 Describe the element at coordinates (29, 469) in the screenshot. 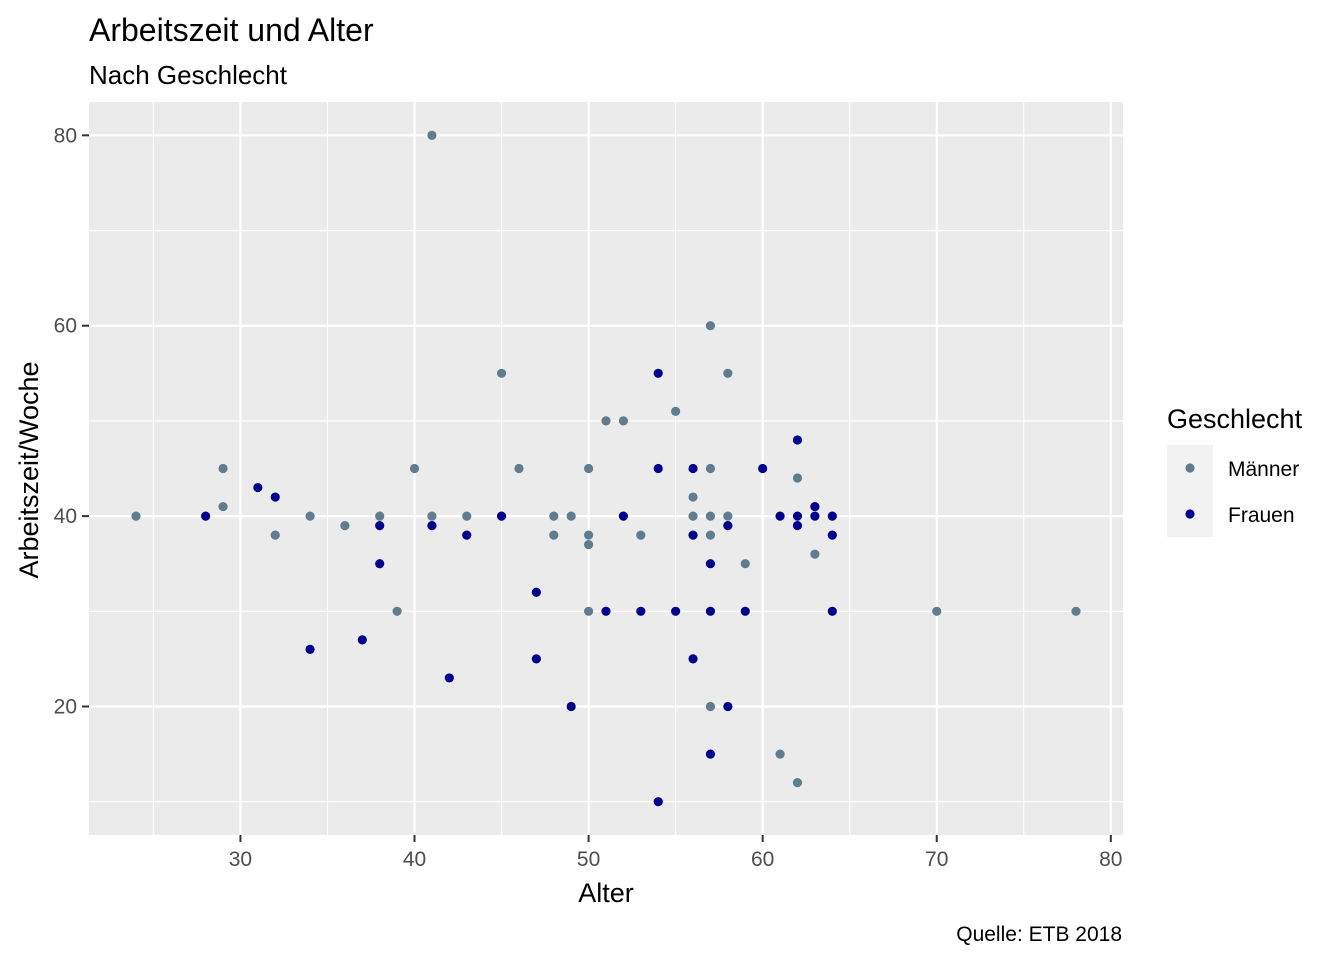

I see `y-axis-title: Arbeitszeit/Woche` at that location.